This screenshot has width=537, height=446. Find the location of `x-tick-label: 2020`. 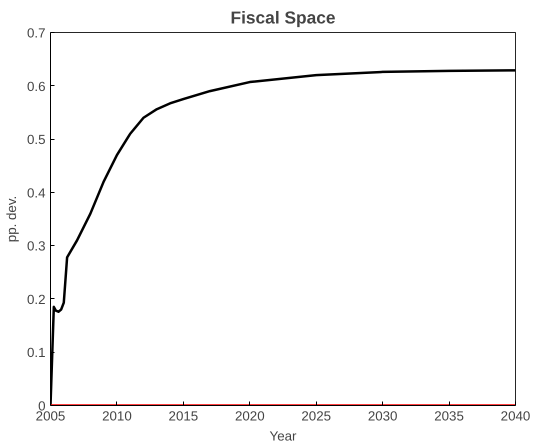

x-tick-label: 2020 is located at coordinates (249, 416).